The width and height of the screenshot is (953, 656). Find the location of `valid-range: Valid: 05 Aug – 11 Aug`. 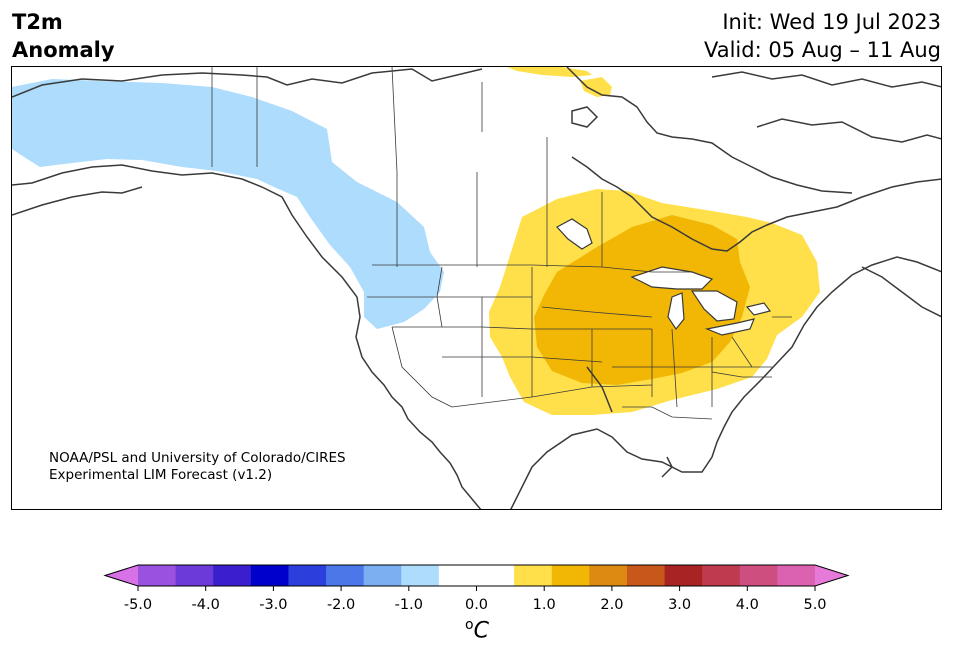

valid-range: Valid: 05 Aug – 11 Aug is located at coordinates (822, 50).